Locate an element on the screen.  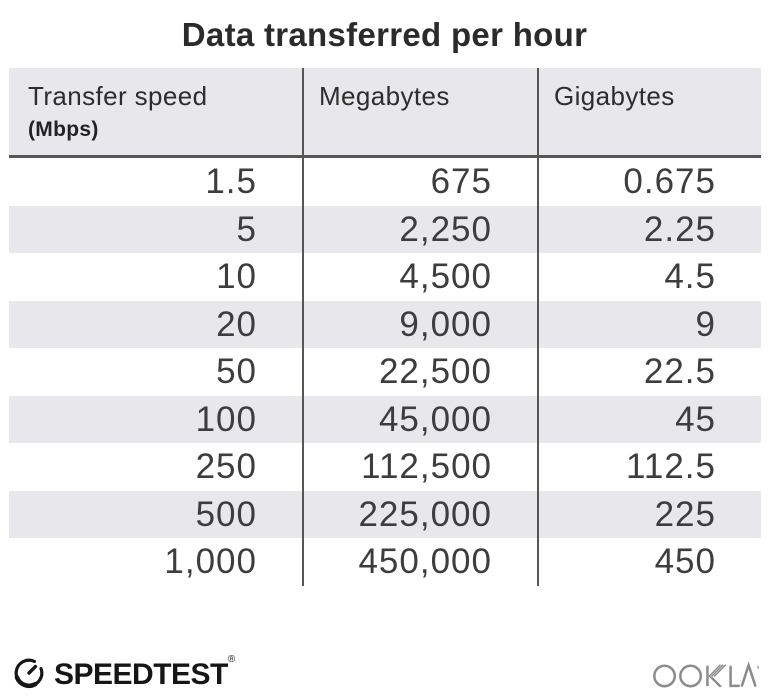
table-cell: 1.5 is located at coordinates (231, 181).